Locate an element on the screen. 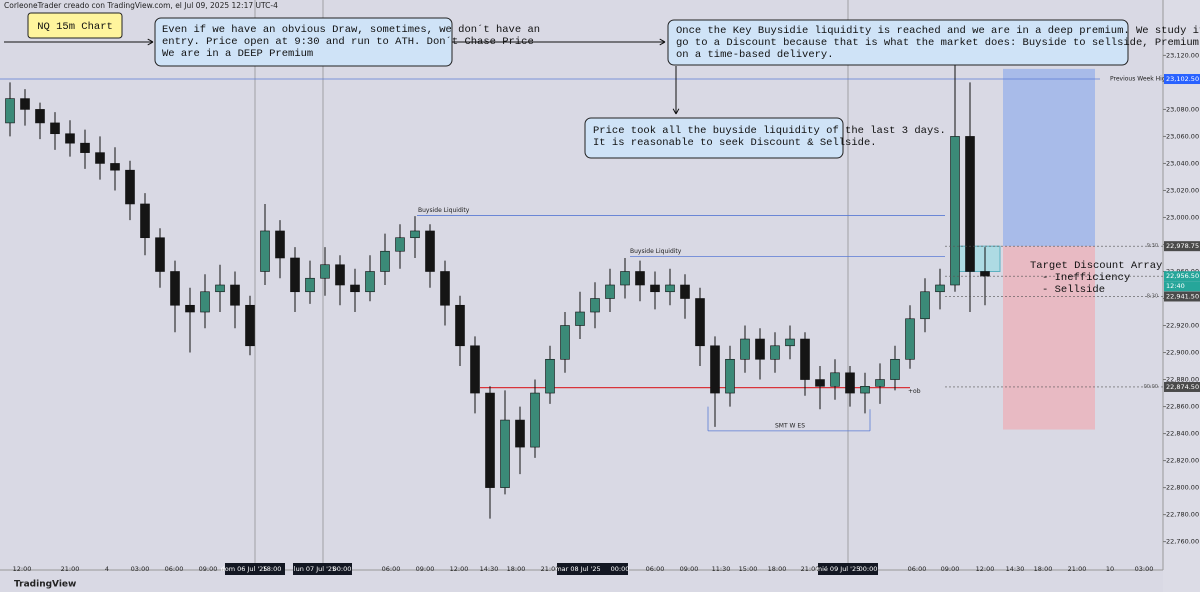 The image size is (1200, 592). x-tick-label: 03:00 is located at coordinates (1144, 569).